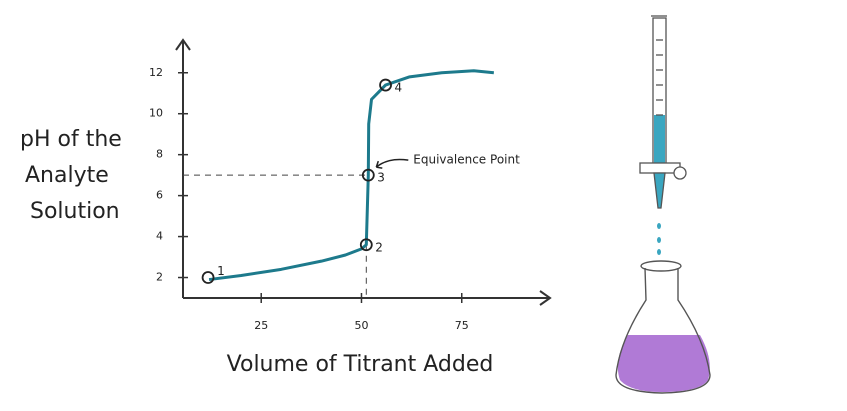 Image resolution: width=847 pixels, height=411 pixels. I want to click on x-tick-label: 50, so click(361, 325).